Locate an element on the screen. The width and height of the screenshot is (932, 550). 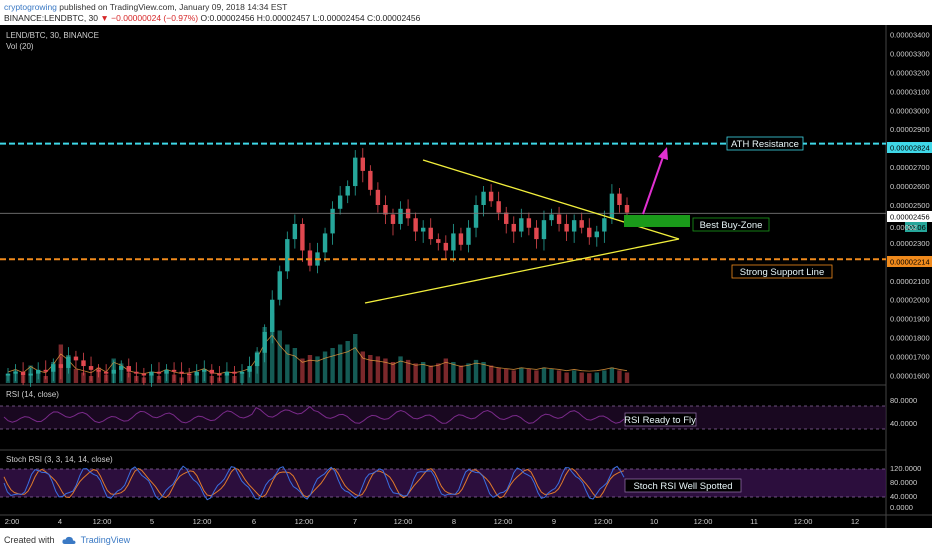
price-tick-label: 0.00003200 is located at coordinates (910, 72).